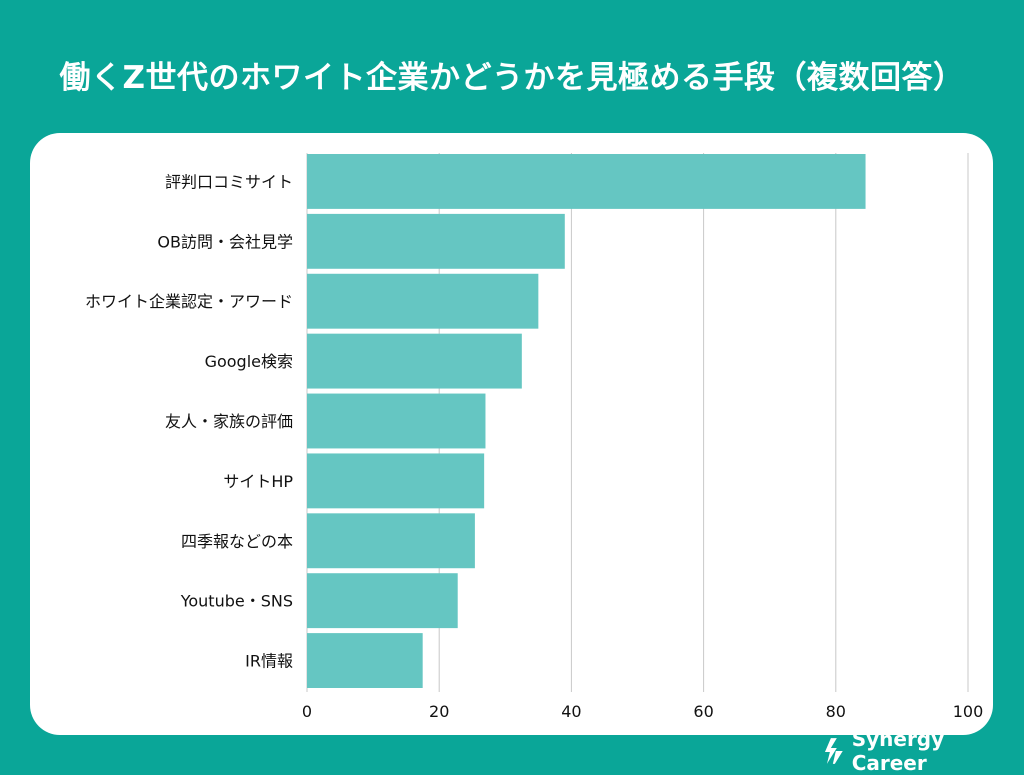  I want to click on category-label: Youtube・SNS, so click(236, 601).